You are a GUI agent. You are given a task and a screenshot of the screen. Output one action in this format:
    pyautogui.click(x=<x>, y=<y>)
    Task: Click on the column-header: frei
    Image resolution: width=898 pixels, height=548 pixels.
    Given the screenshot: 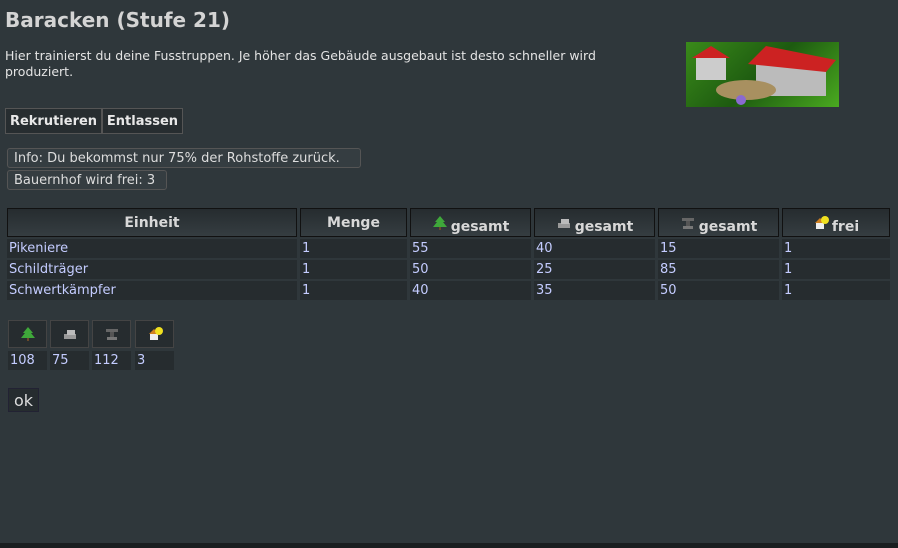 What is the action you would take?
    pyautogui.click(x=836, y=222)
    